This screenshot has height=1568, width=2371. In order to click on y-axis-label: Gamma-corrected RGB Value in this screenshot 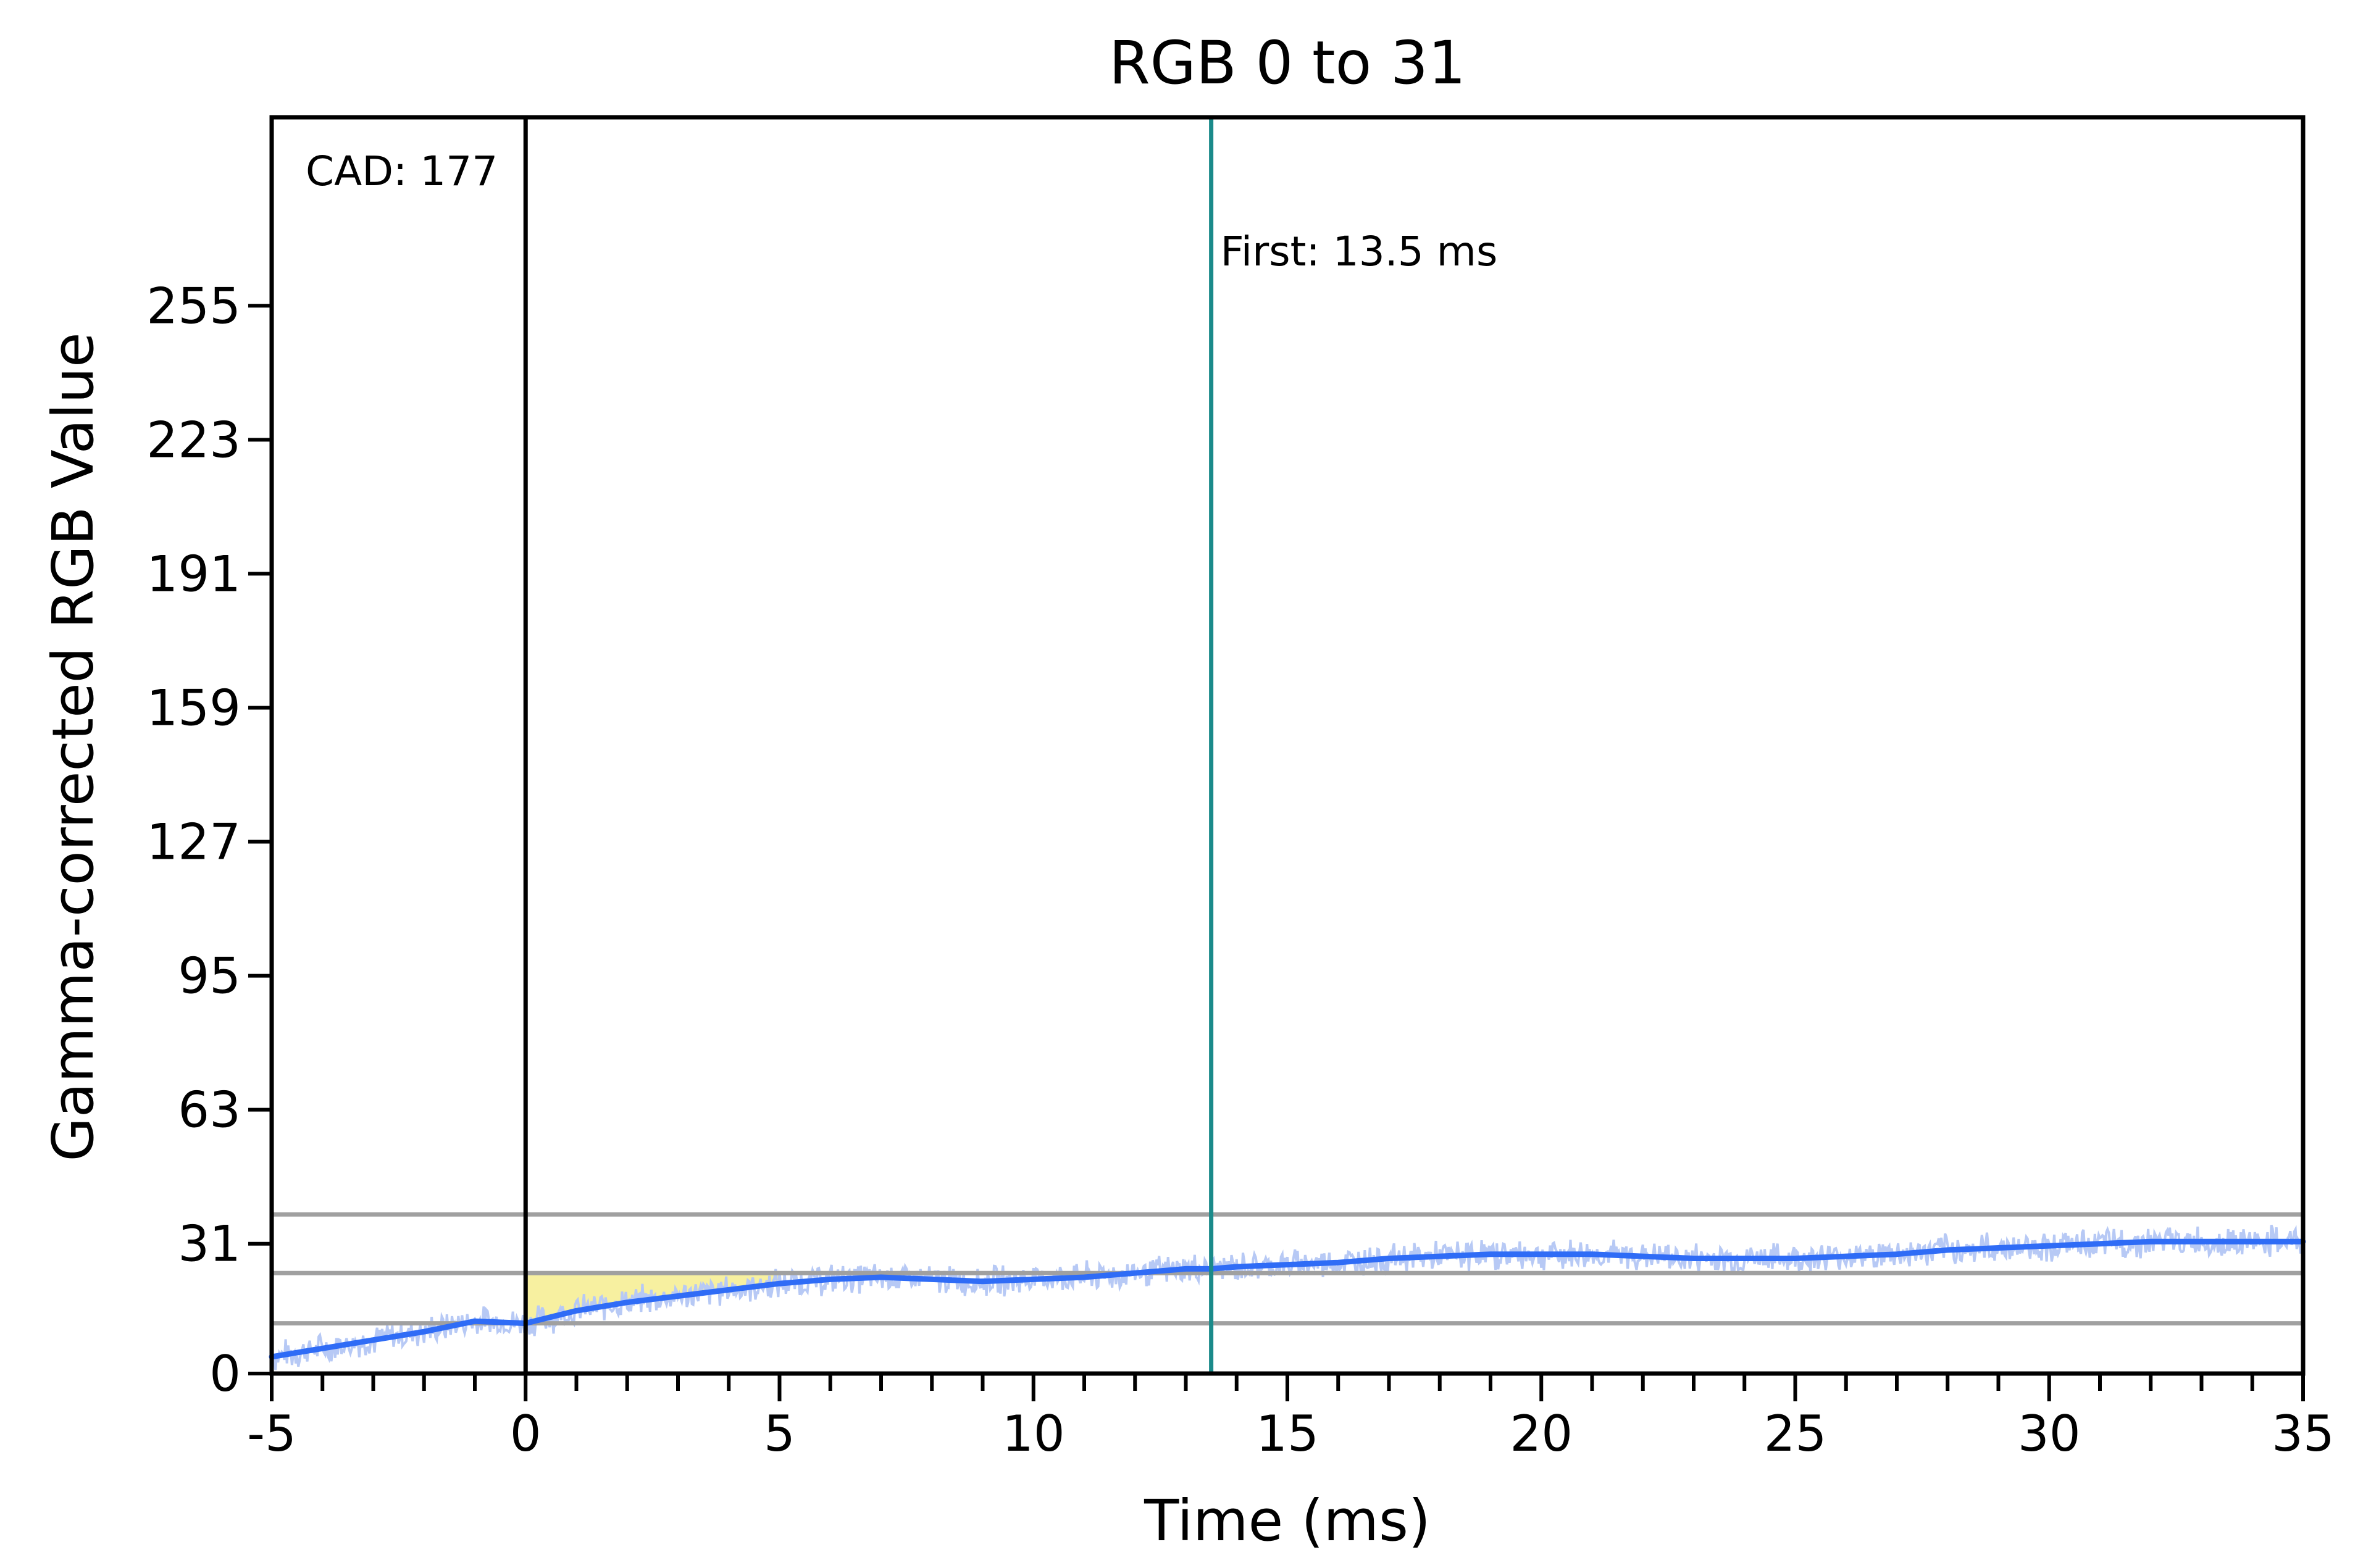, I will do `click(73, 746)`.